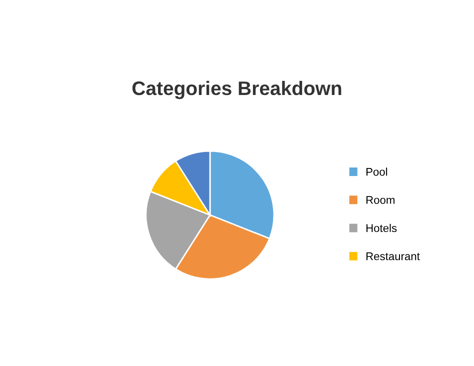 The width and height of the screenshot is (474, 366). Describe the element at coordinates (237, 90) in the screenshot. I see `chart-title: Categories Breakdown` at that location.